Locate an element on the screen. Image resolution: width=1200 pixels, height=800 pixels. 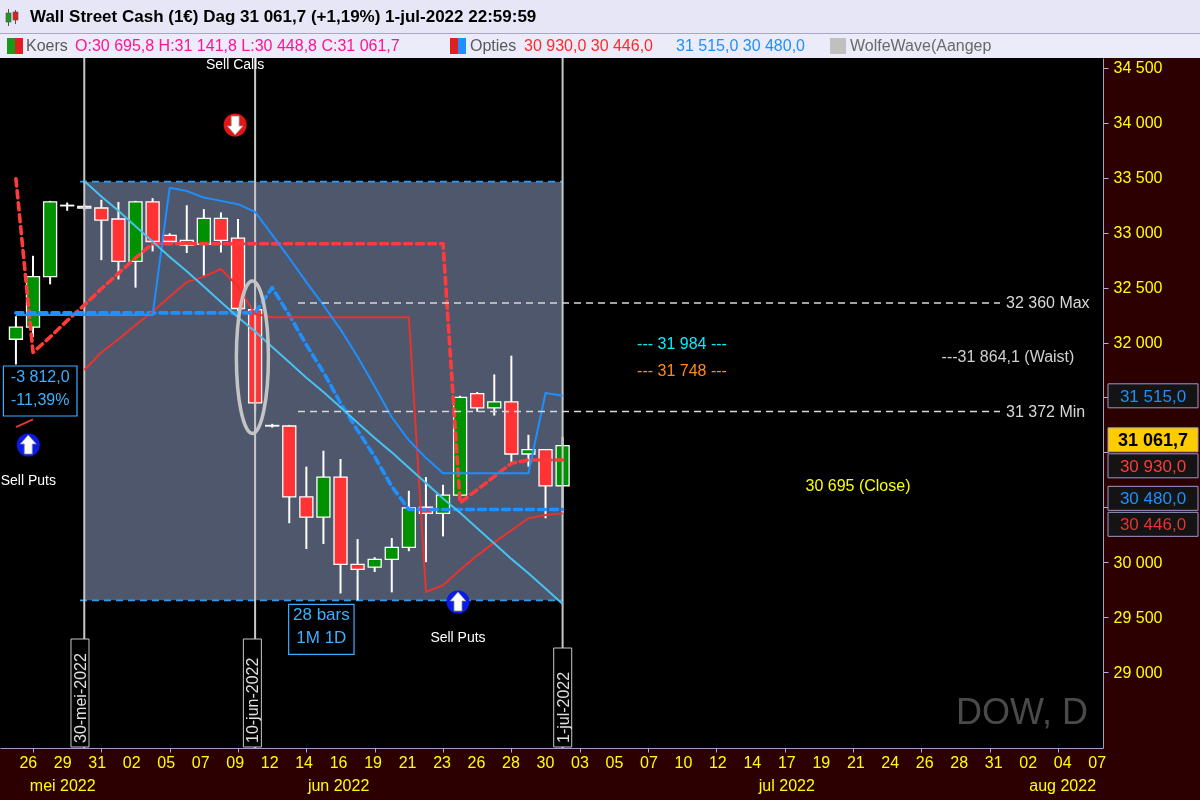
text: jul 2022 is located at coordinates (786, 785).